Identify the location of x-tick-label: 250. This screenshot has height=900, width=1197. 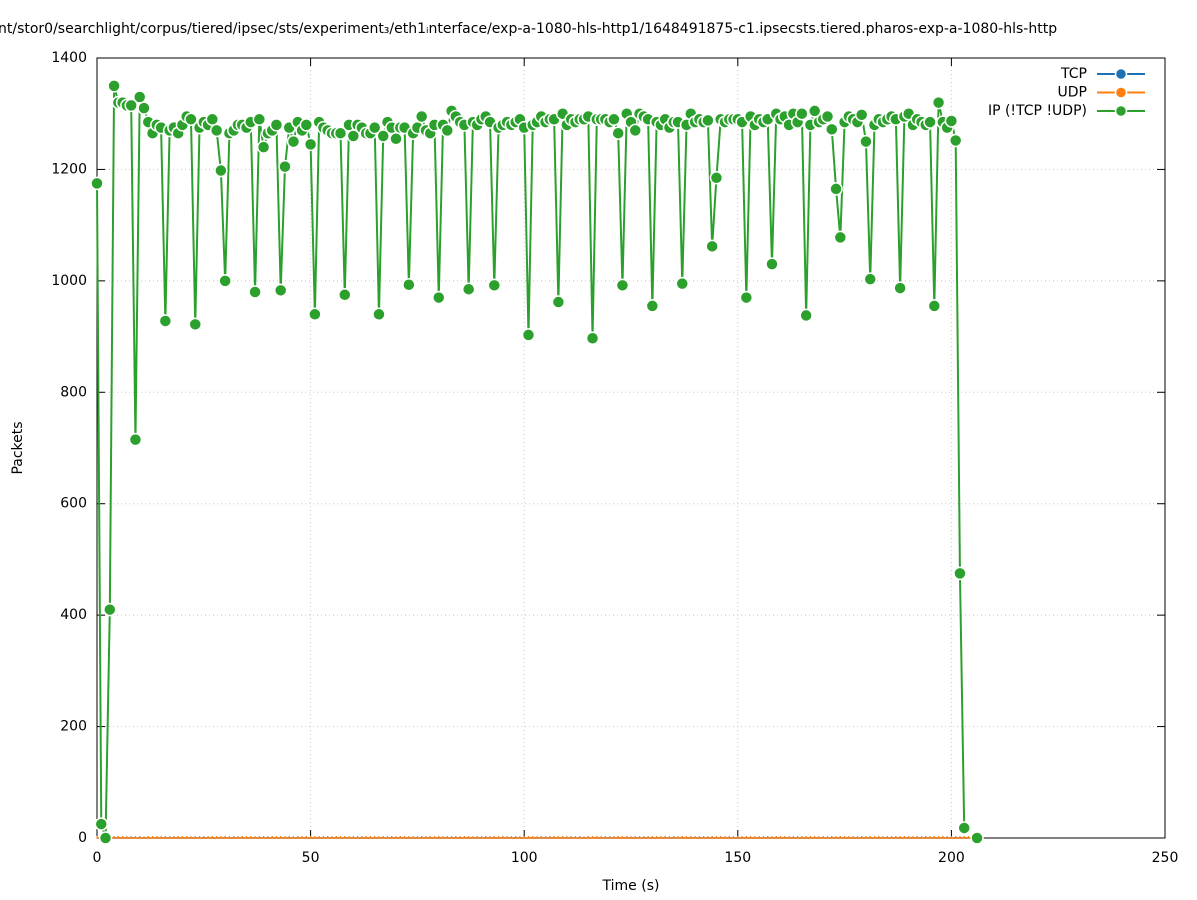
(1165, 858).